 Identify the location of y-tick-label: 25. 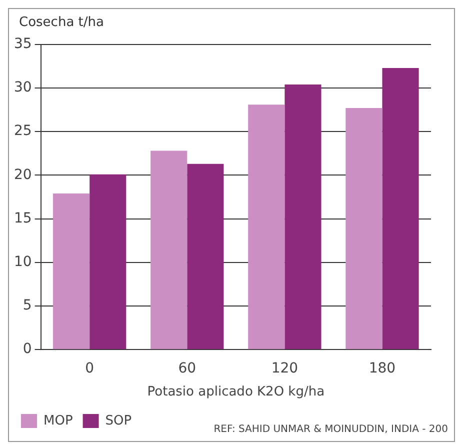
(23, 131).